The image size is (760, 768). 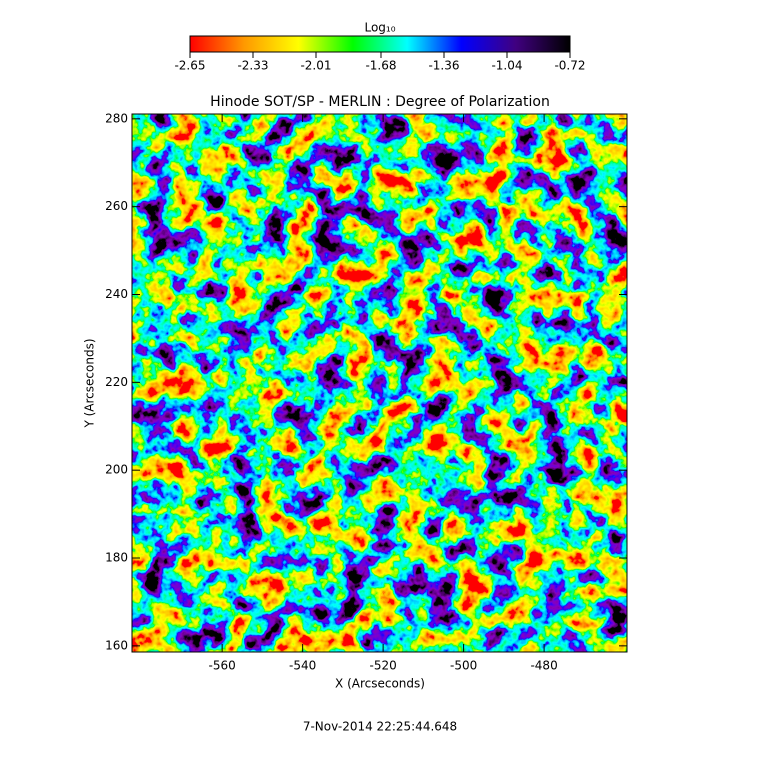 I want to click on colorbar-tick-label: -0.72, so click(x=569, y=66).